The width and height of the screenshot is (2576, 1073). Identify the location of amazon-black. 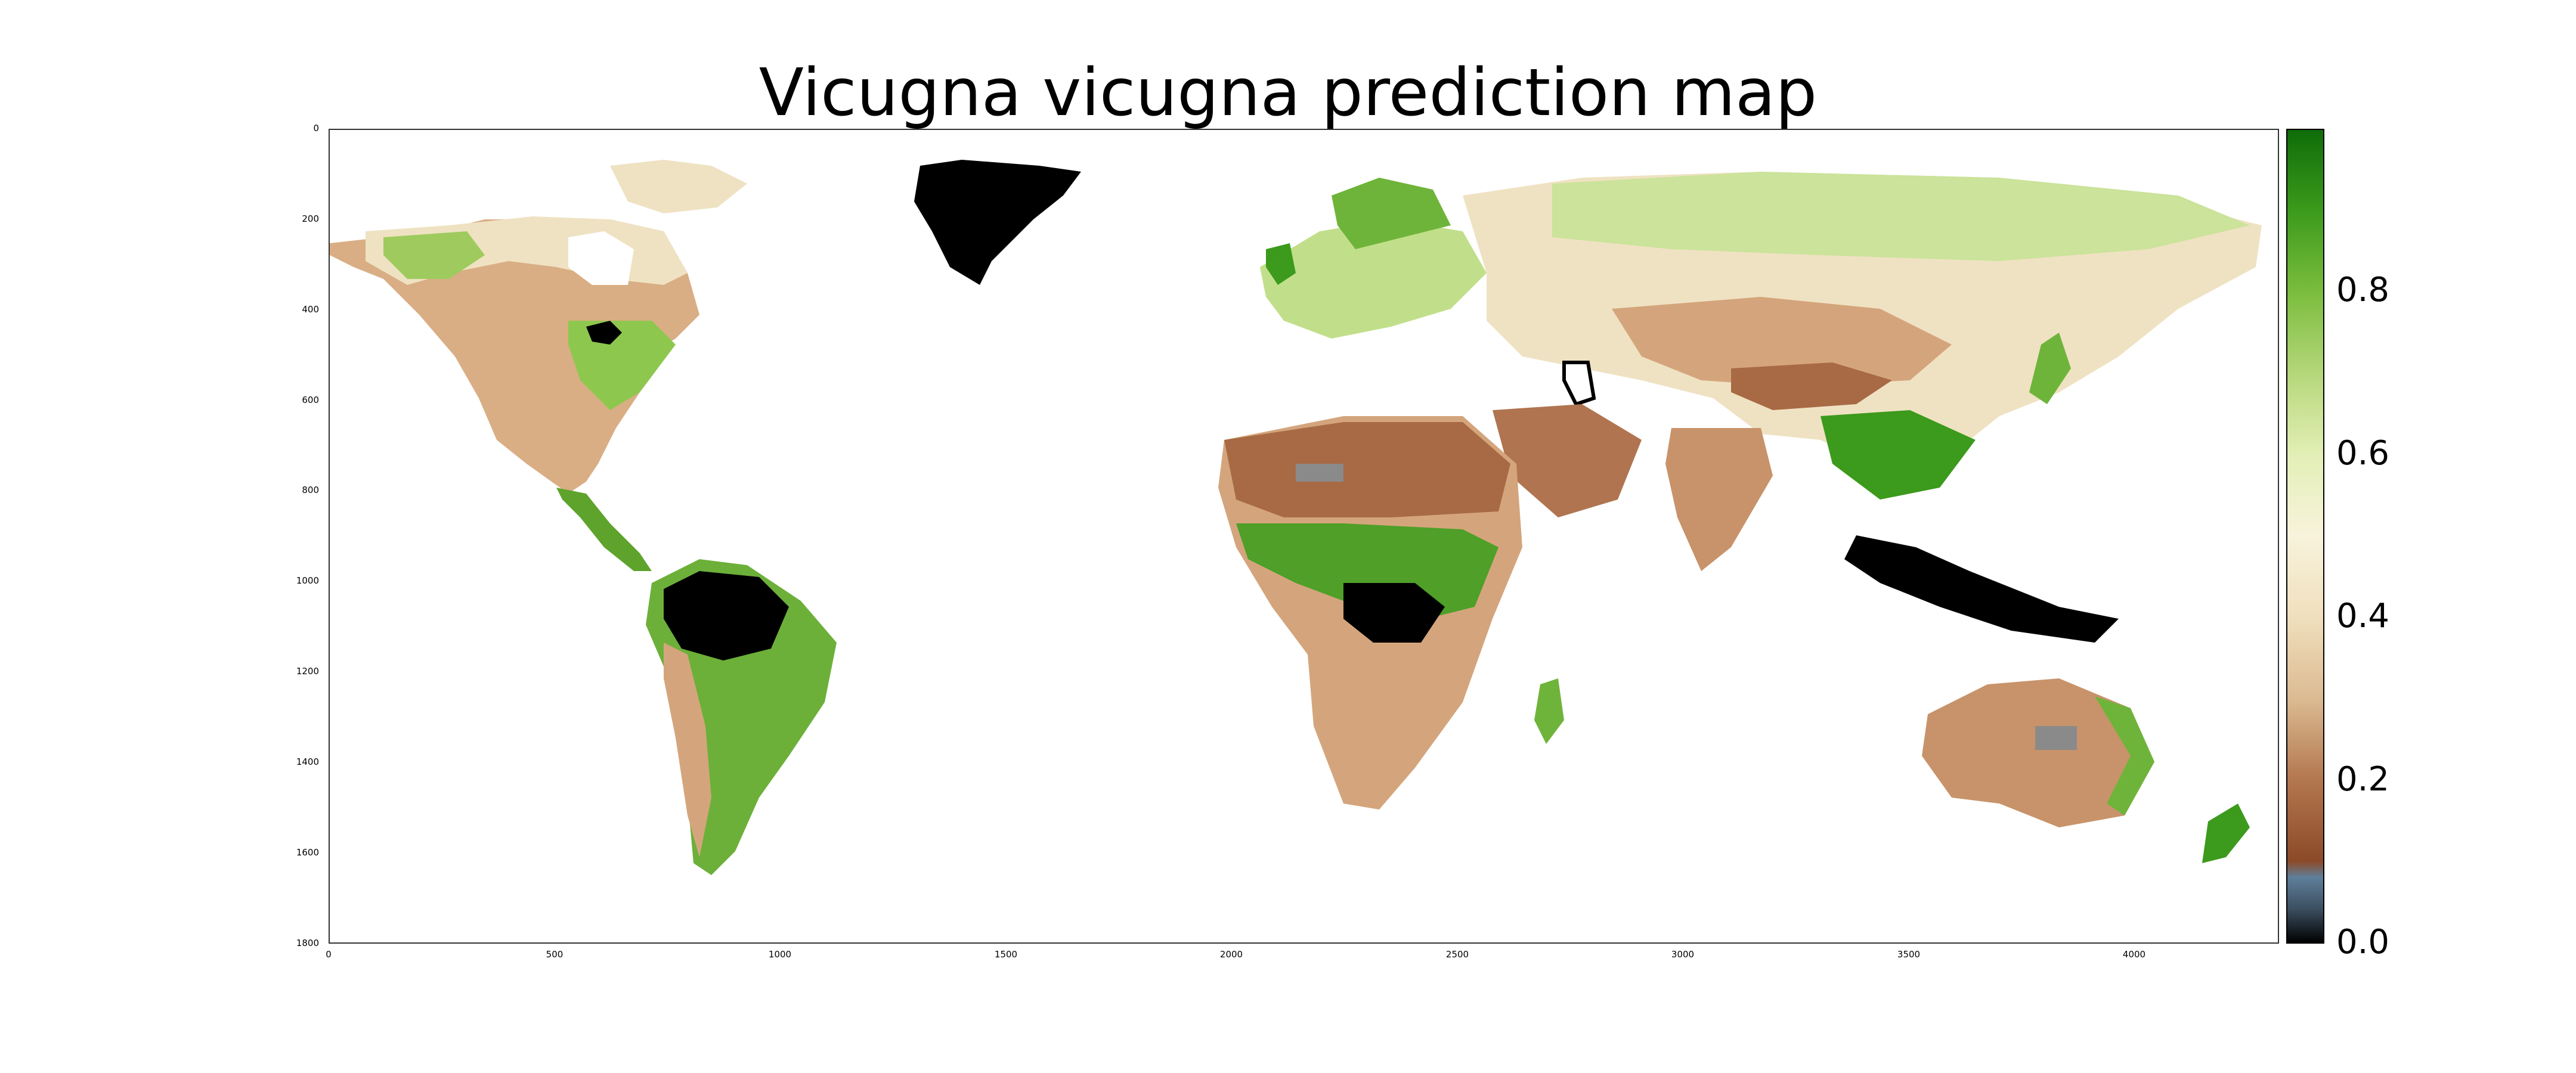
(726, 615).